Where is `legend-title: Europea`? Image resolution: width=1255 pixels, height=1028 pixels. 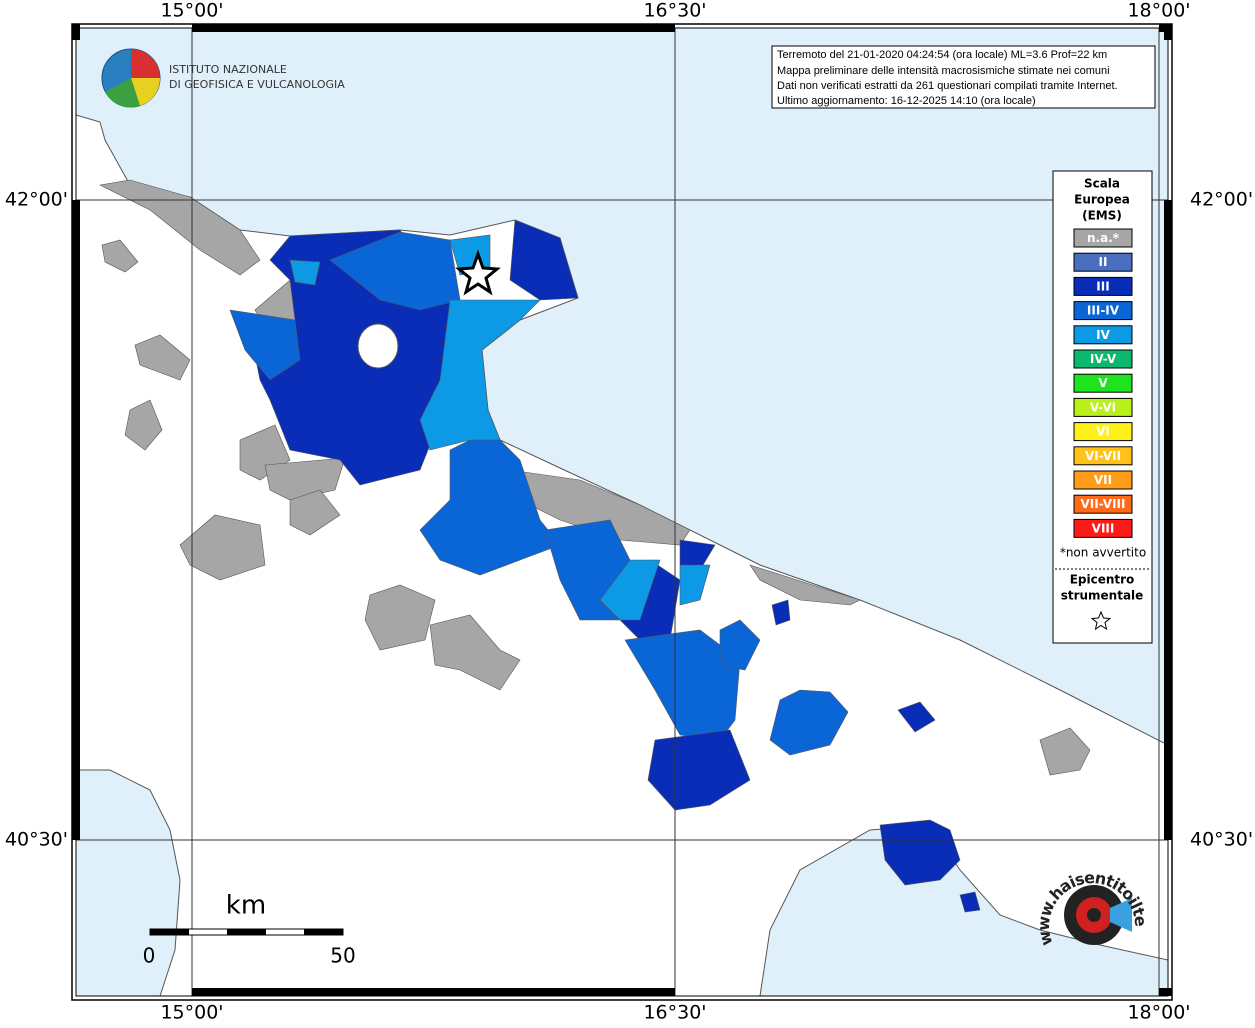
legend-title: Europea is located at coordinates (1102, 200).